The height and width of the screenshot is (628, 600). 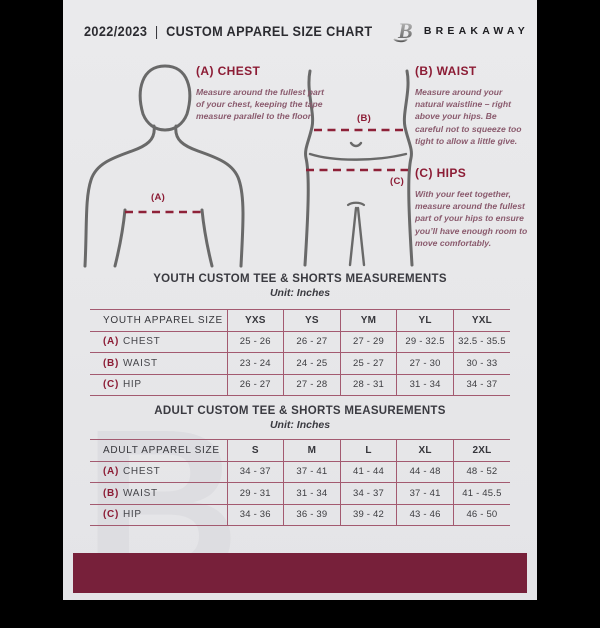 What do you see at coordinates (255, 493) in the screenshot?
I see `table-cell: 29 - 31` at bounding box center [255, 493].